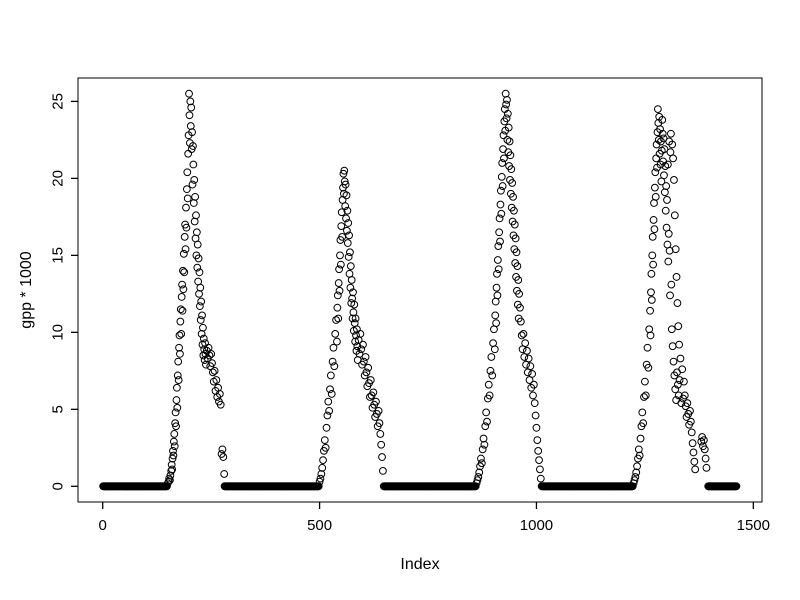  I want to click on x-axis-tick-label: 1000, so click(536, 525).